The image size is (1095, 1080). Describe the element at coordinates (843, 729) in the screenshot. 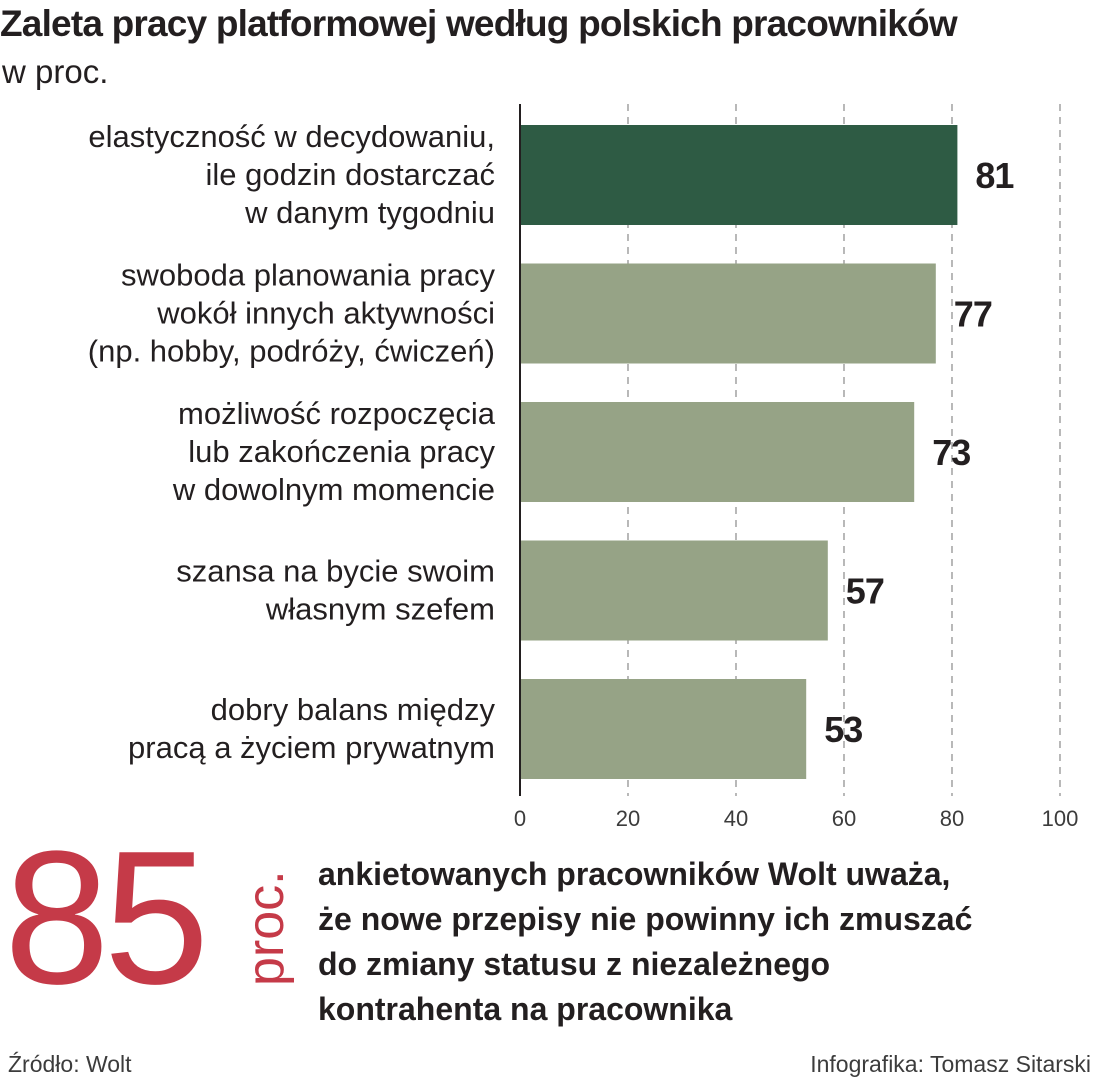

I see `bar-value-label: 53` at that location.